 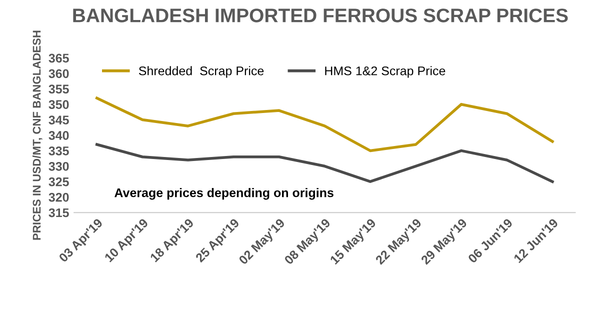 I want to click on legend-label: HMS 1&2 Scrap Price, so click(x=385, y=72).